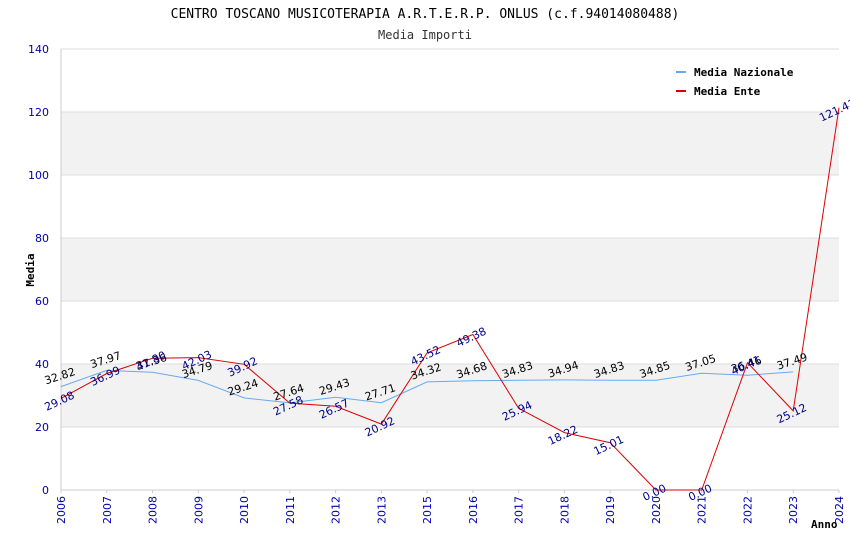  What do you see at coordinates (471, 337) in the screenshot?
I see `data-label: 49.38` at bounding box center [471, 337].